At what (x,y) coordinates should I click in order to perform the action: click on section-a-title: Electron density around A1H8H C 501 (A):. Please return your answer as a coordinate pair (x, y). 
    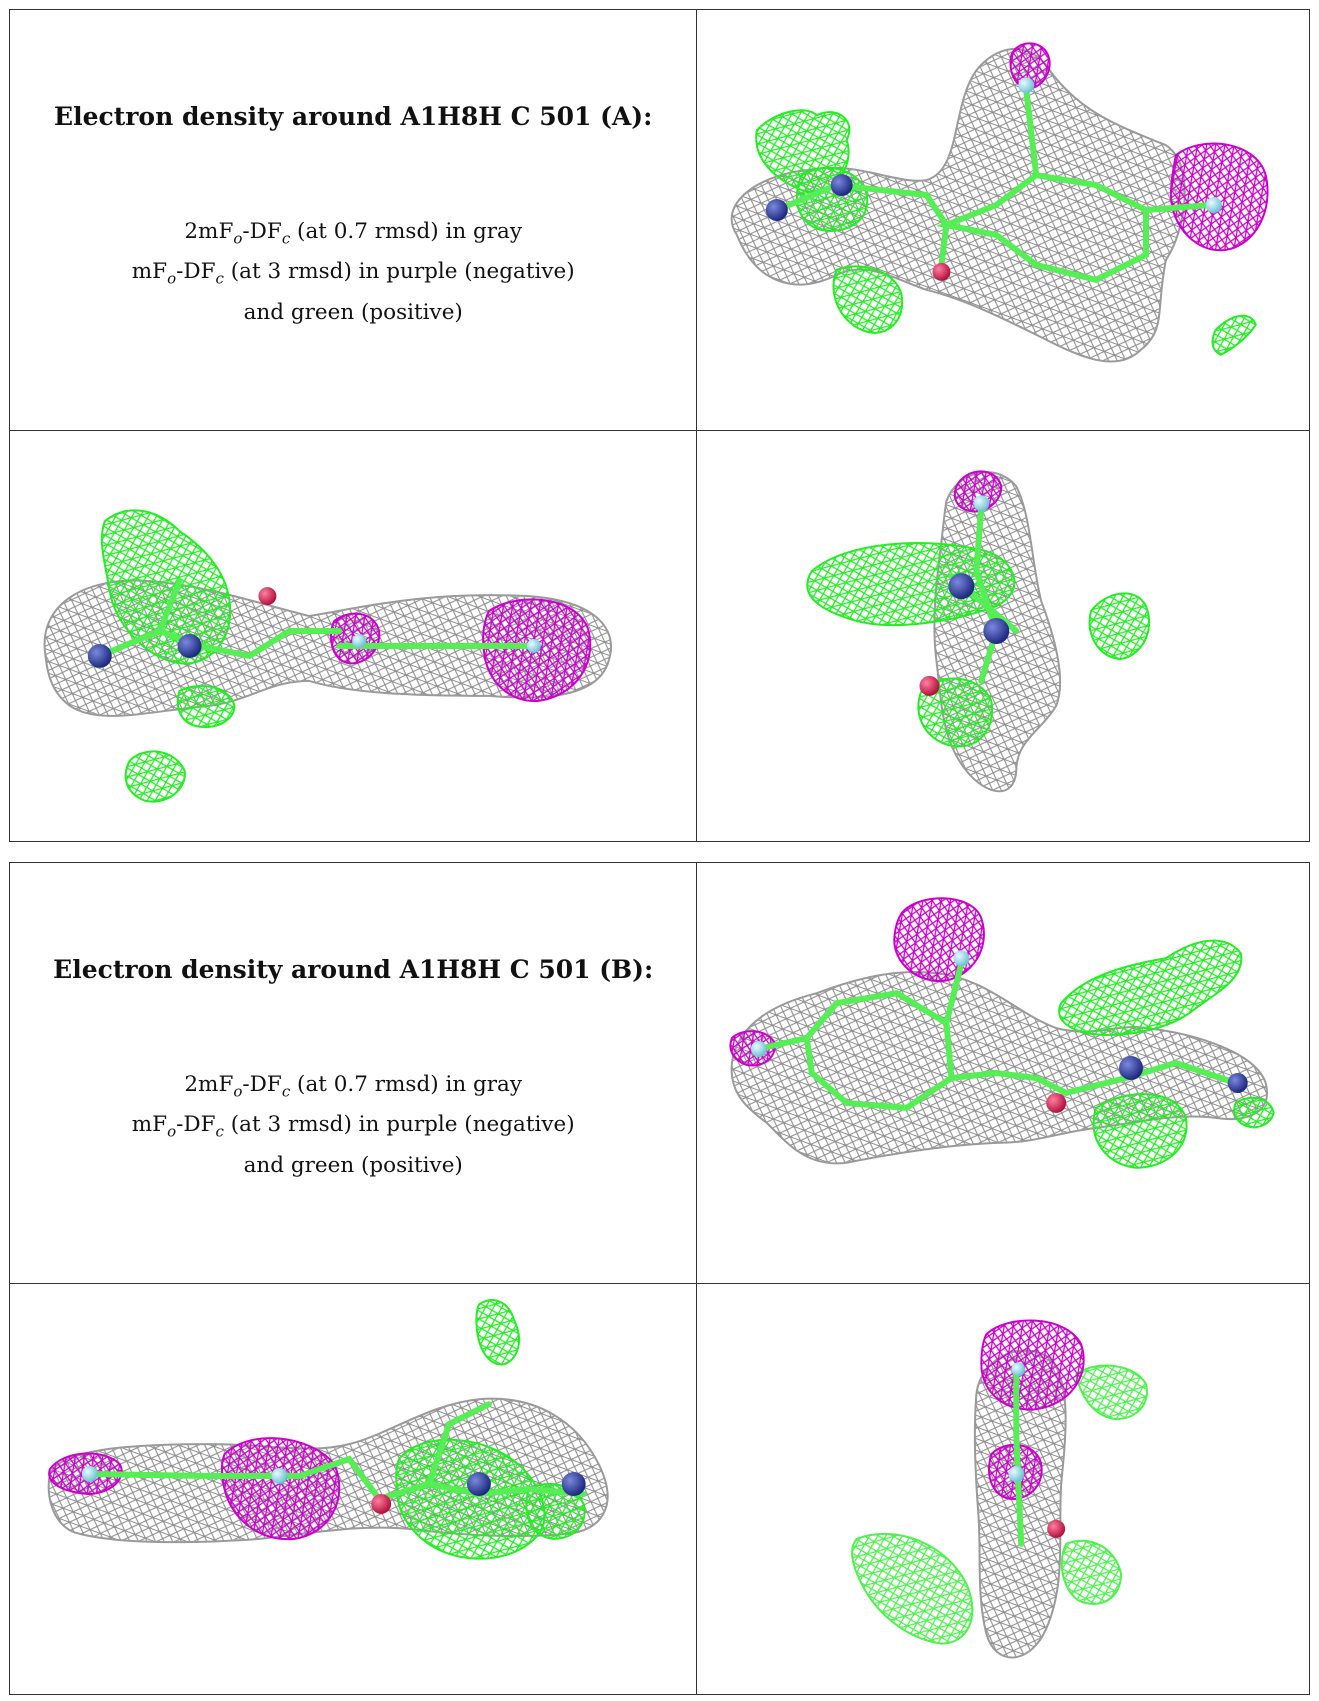
    Looking at the image, I should click on (353, 116).